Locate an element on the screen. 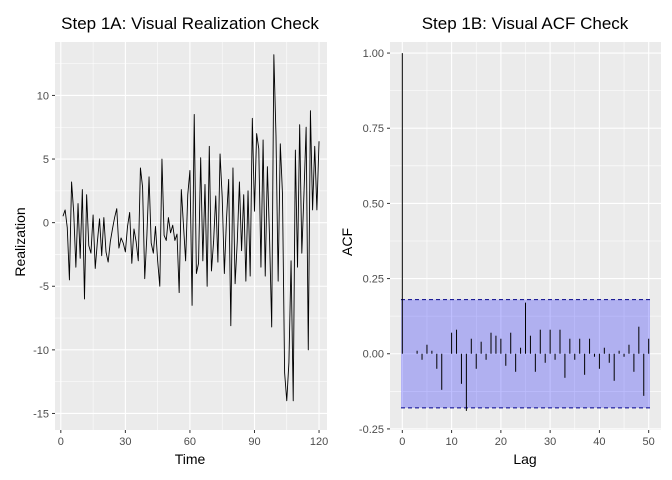 The image size is (672, 480). realization-x-axis-ticks: 0 30 60 90 120 is located at coordinates (193, 439).